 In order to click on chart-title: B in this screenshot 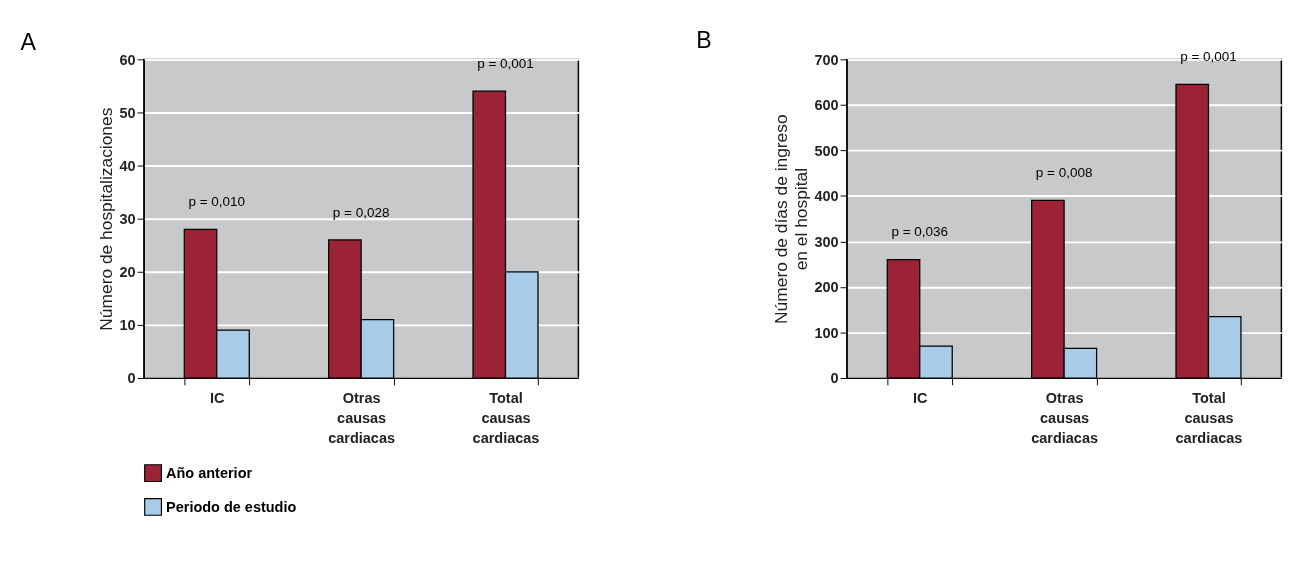, I will do `click(704, 39)`.